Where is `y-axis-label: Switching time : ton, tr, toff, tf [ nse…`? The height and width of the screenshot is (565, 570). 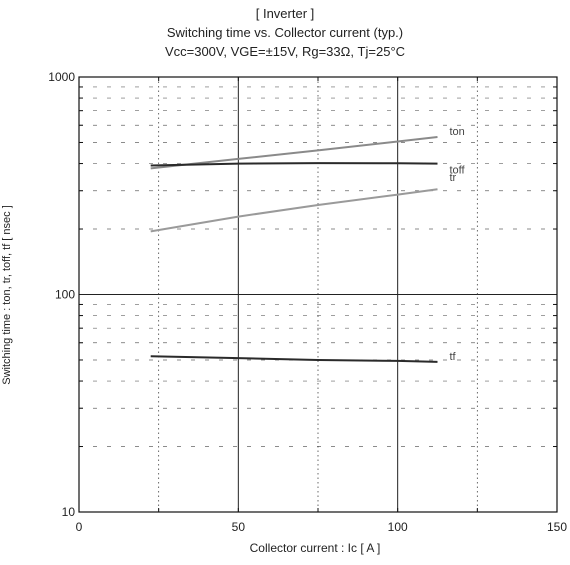 y-axis-label: Switching time : ton, tr, toff, tf [ nse… is located at coordinates (7, 295).